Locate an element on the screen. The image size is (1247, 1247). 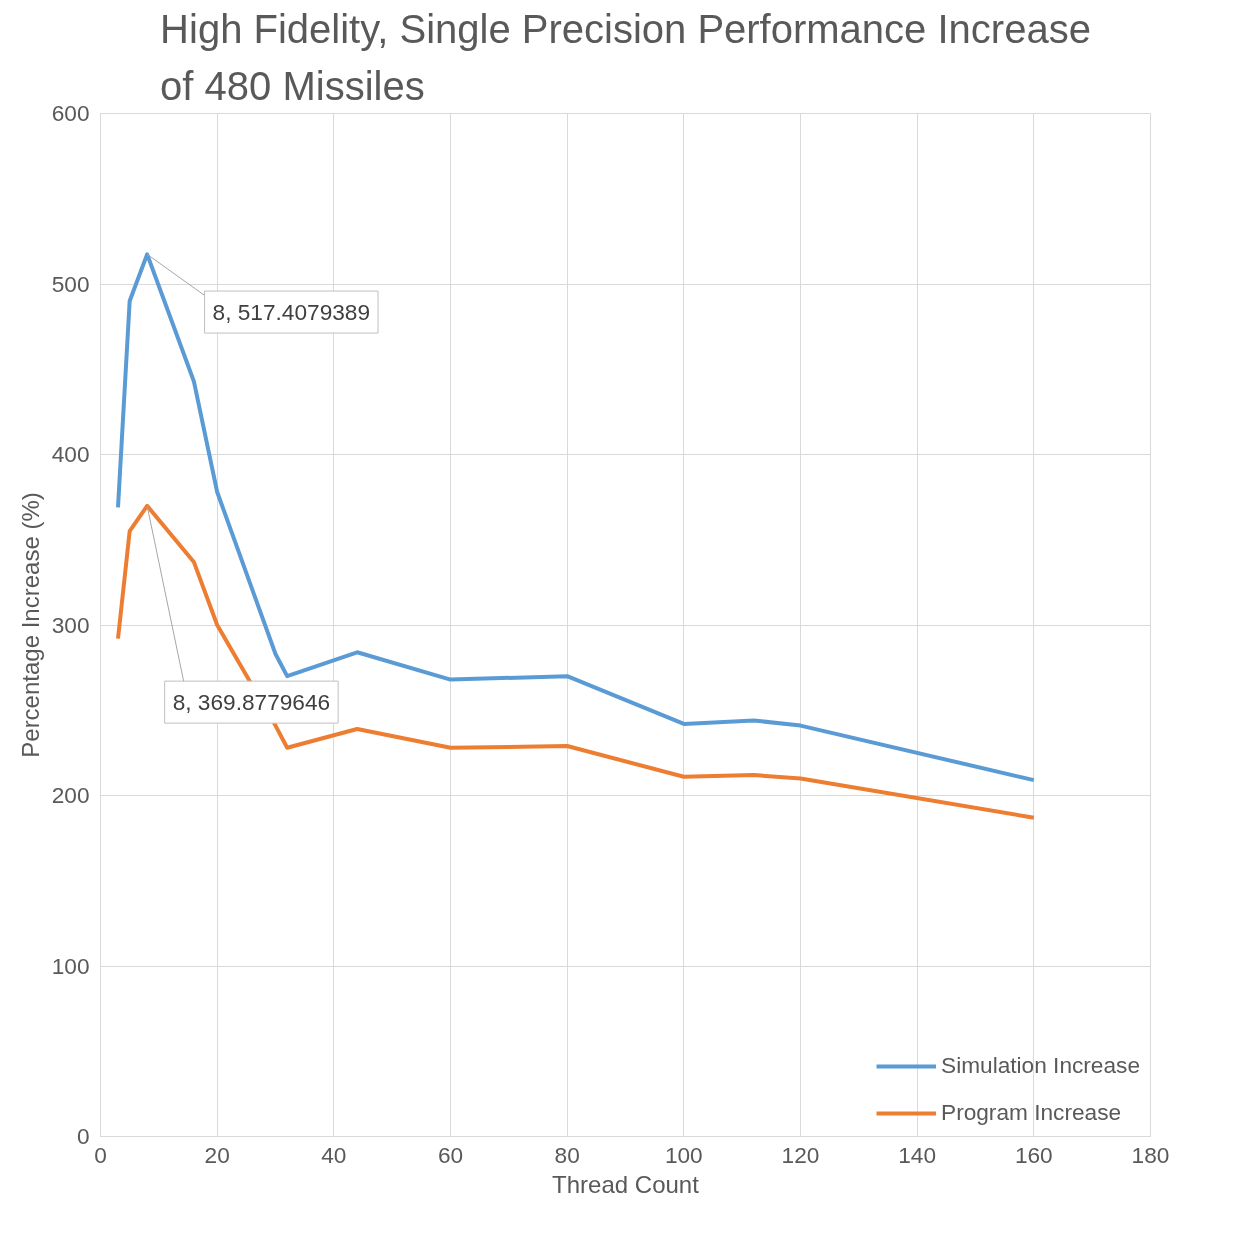
x-axis-title: Thread Count is located at coordinates (626, 1184).